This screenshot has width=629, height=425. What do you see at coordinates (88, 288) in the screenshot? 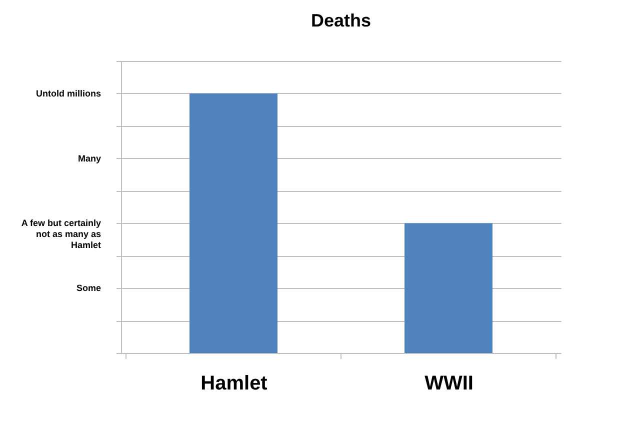
I see `text: Some` at bounding box center [88, 288].